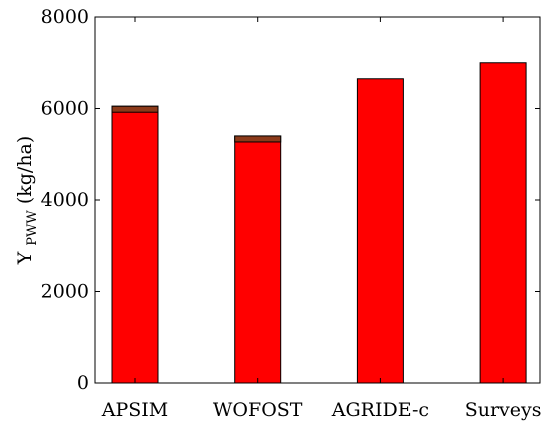 This screenshot has height=426, width=550. What do you see at coordinates (134, 410) in the screenshot?
I see `x-tick-label: APSIM` at bounding box center [134, 410].